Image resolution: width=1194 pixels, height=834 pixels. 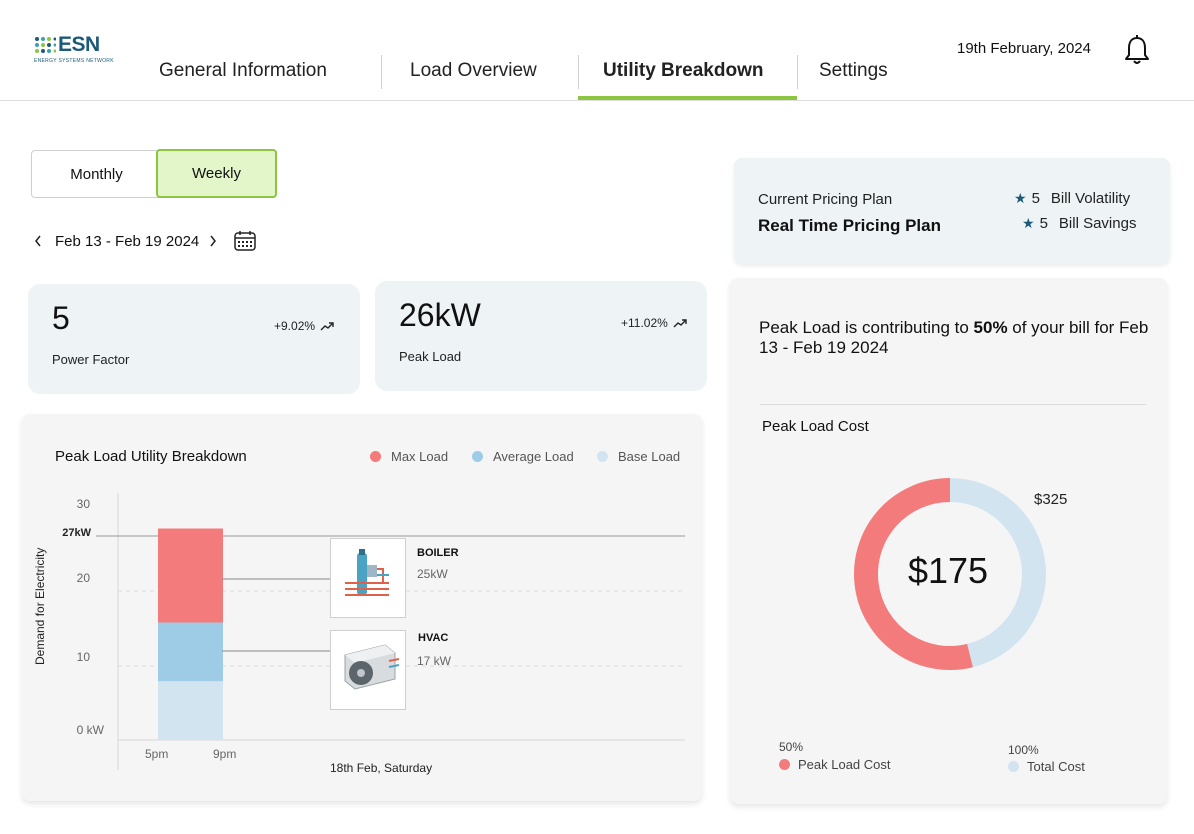 I want to click on chevron-left-icon, so click(x=38, y=241).